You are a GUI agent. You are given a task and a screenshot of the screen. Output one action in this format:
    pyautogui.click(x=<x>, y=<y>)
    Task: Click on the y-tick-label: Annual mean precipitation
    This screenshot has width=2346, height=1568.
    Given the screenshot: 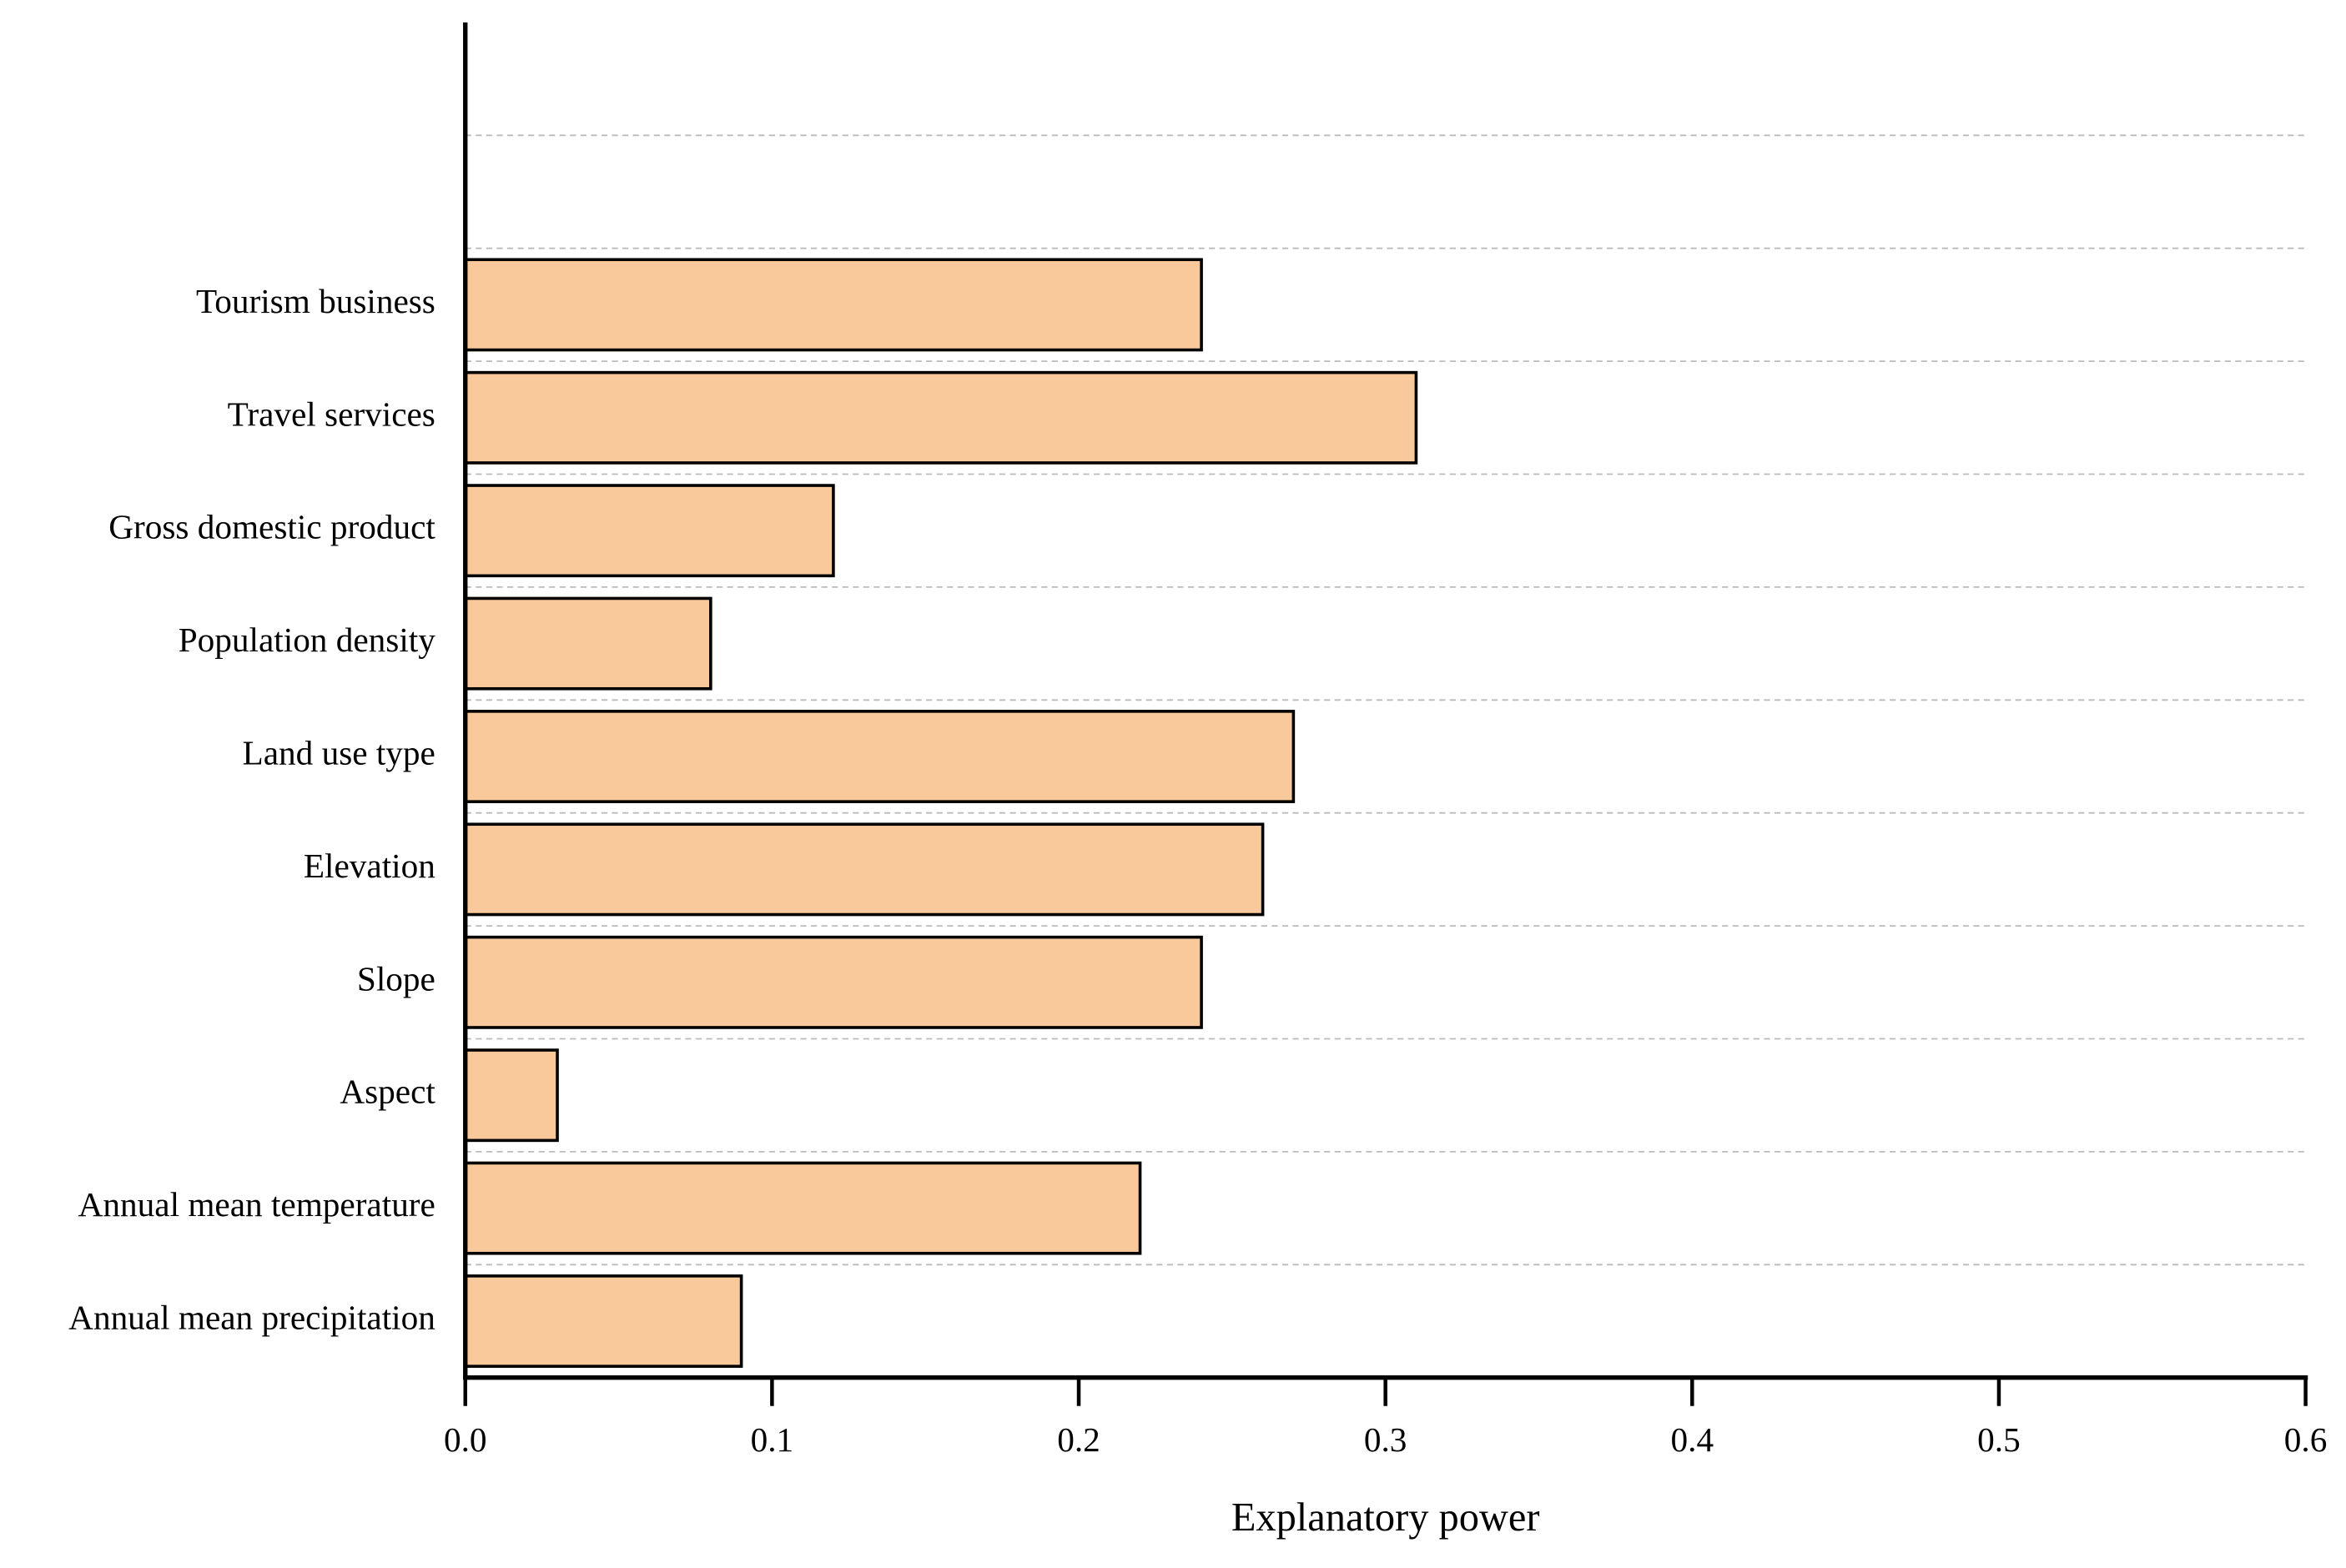 What is the action you would take?
    pyautogui.click(x=251, y=1317)
    